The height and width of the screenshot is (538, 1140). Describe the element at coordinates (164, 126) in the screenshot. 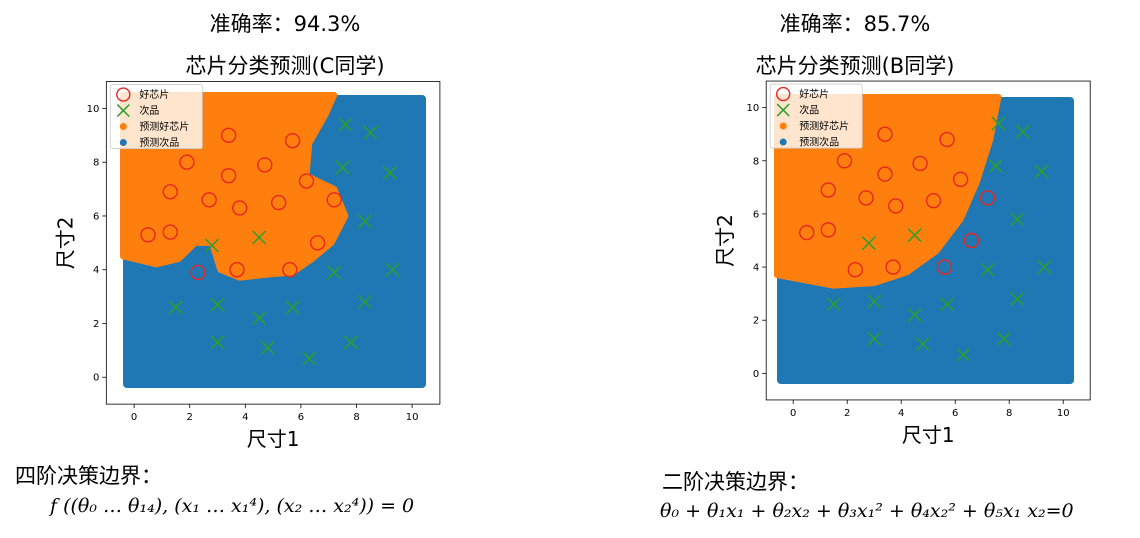

I see `legend-entry-label: 预测好芯片` at that location.